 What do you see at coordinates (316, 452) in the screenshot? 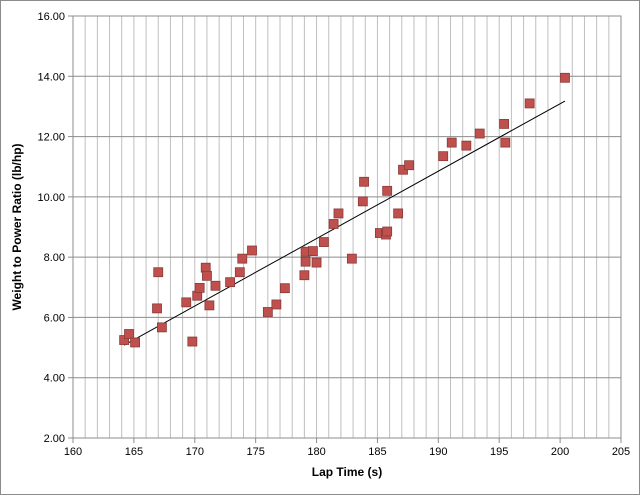
I see `x-tick-label: 180` at bounding box center [316, 452].